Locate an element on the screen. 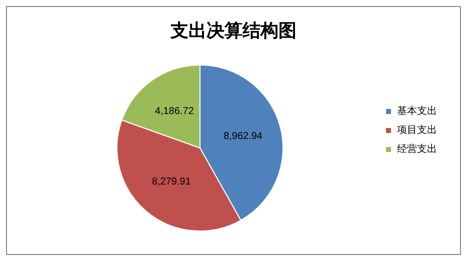 This screenshot has width=471, height=267. data-label: 8,279.91 is located at coordinates (172, 182).